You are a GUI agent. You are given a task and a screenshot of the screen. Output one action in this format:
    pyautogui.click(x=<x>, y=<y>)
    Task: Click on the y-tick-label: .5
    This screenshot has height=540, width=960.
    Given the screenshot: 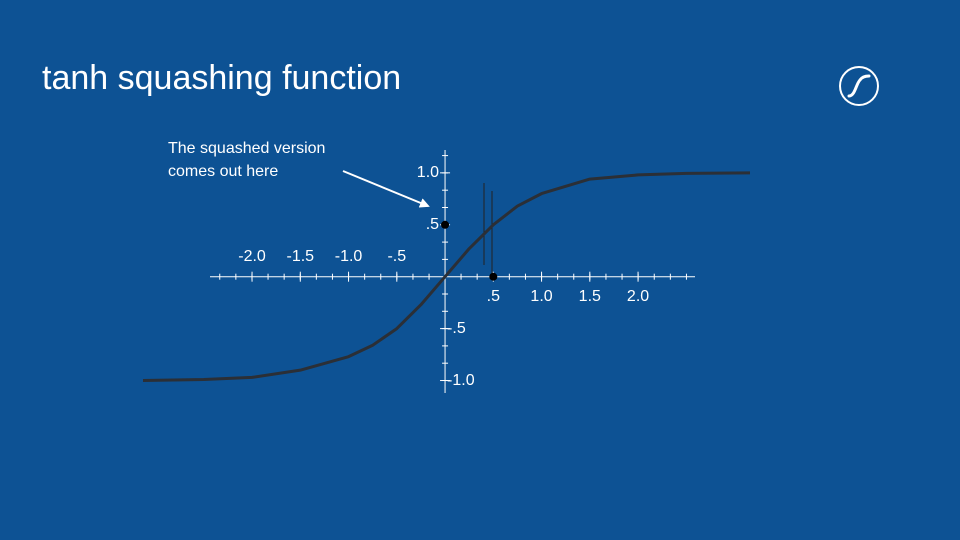 What is the action you would take?
    pyautogui.click(x=432, y=224)
    